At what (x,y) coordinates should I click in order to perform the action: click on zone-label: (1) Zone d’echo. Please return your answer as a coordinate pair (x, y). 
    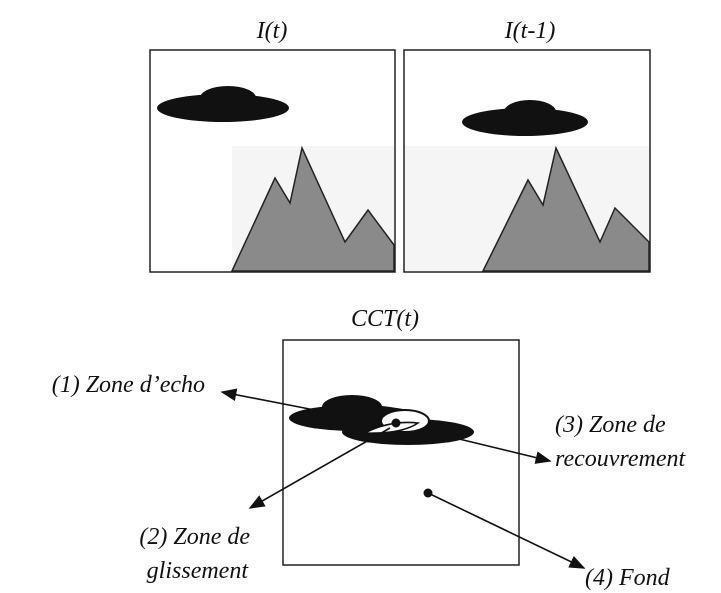
    Looking at the image, I should click on (128, 385).